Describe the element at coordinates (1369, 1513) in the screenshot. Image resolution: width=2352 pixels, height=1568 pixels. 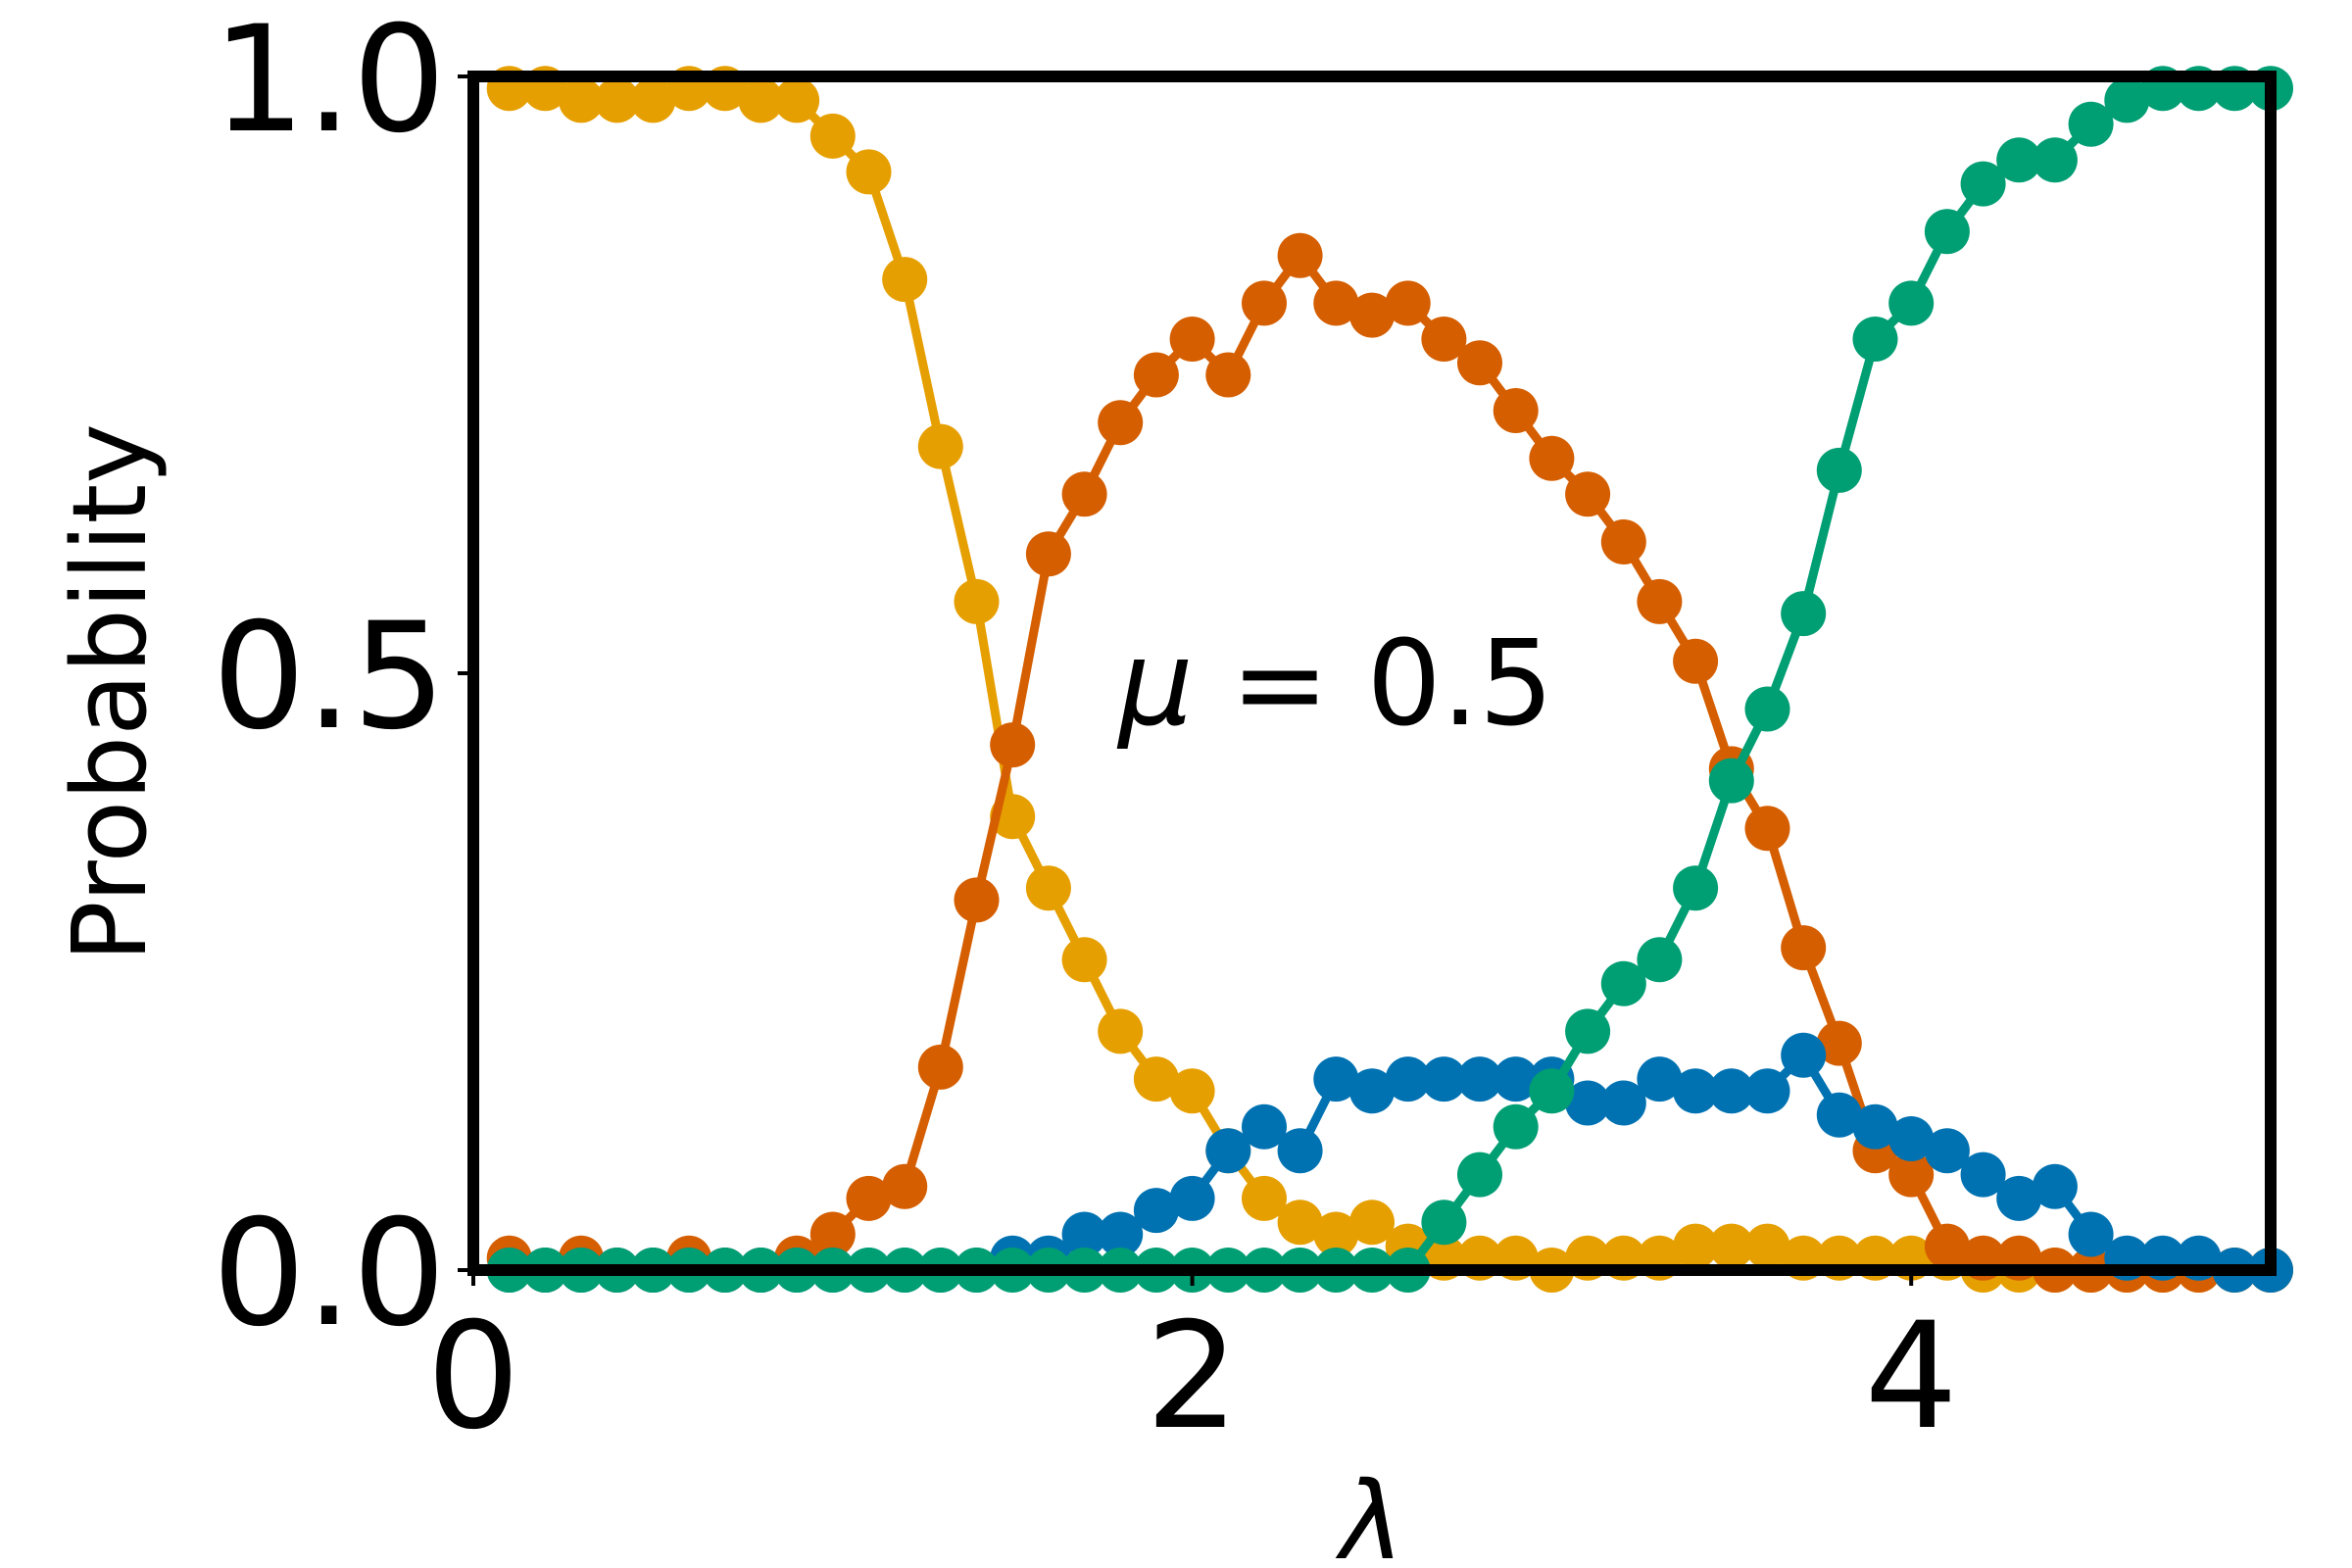
I see `x-axis-title: λ` at that location.